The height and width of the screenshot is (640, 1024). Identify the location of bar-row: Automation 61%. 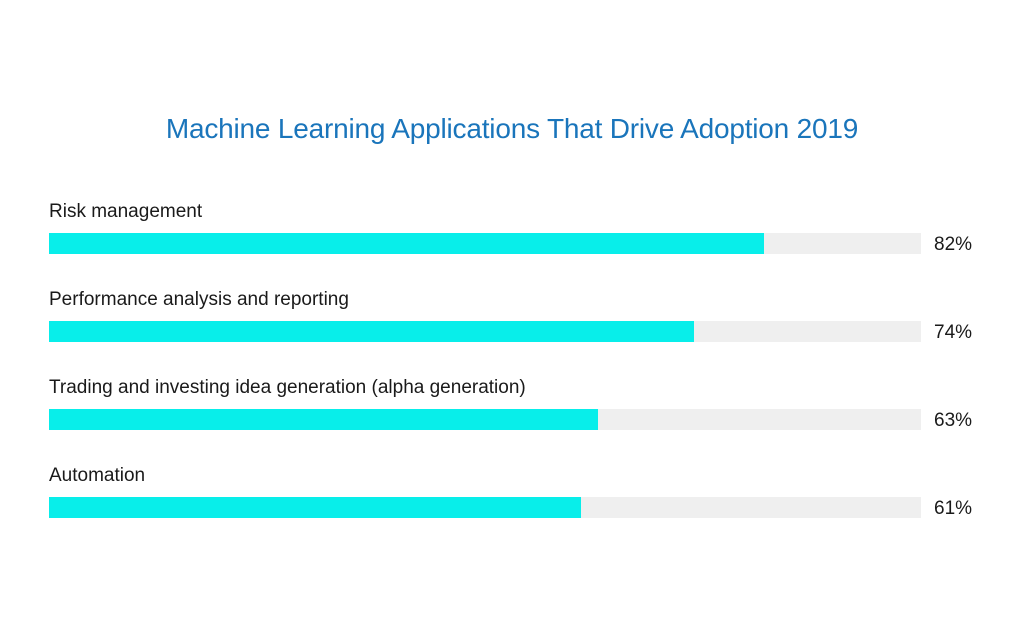
(512, 499).